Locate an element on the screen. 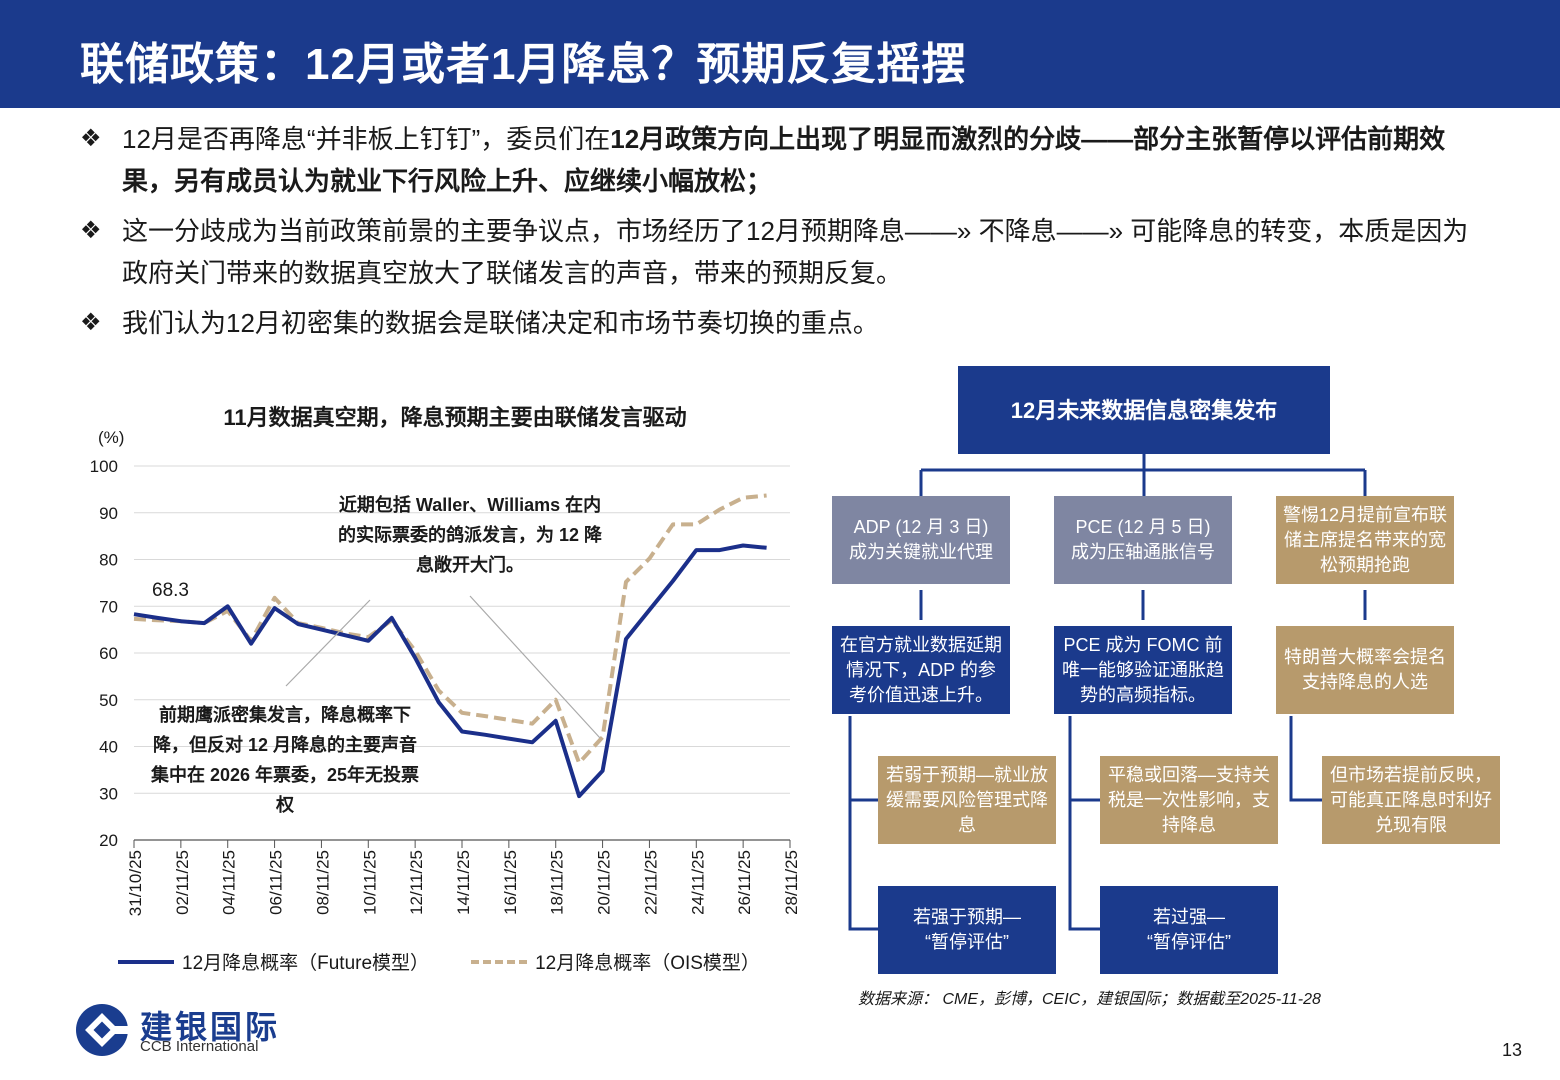  bullet-text: 12月是否再降息“并非板上钉钉”，委员们在 is located at coordinates (366, 139).